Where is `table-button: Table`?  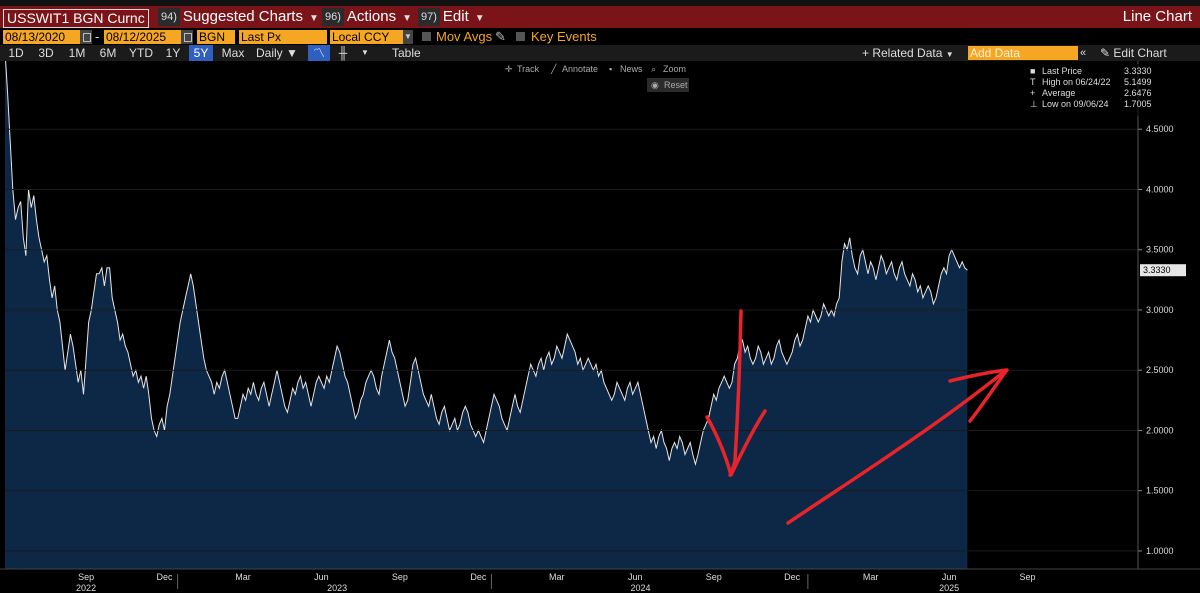
table-button: Table is located at coordinates (406, 53).